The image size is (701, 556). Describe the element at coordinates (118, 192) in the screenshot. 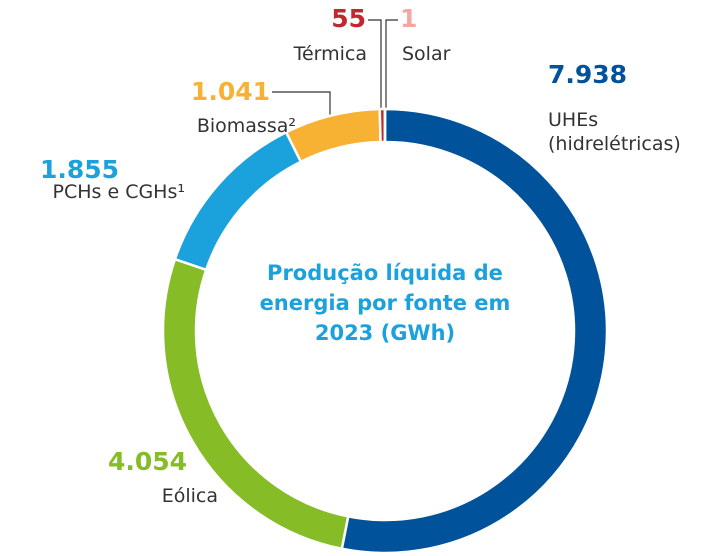

I see `category-label: PCHs e CGHs¹` at that location.